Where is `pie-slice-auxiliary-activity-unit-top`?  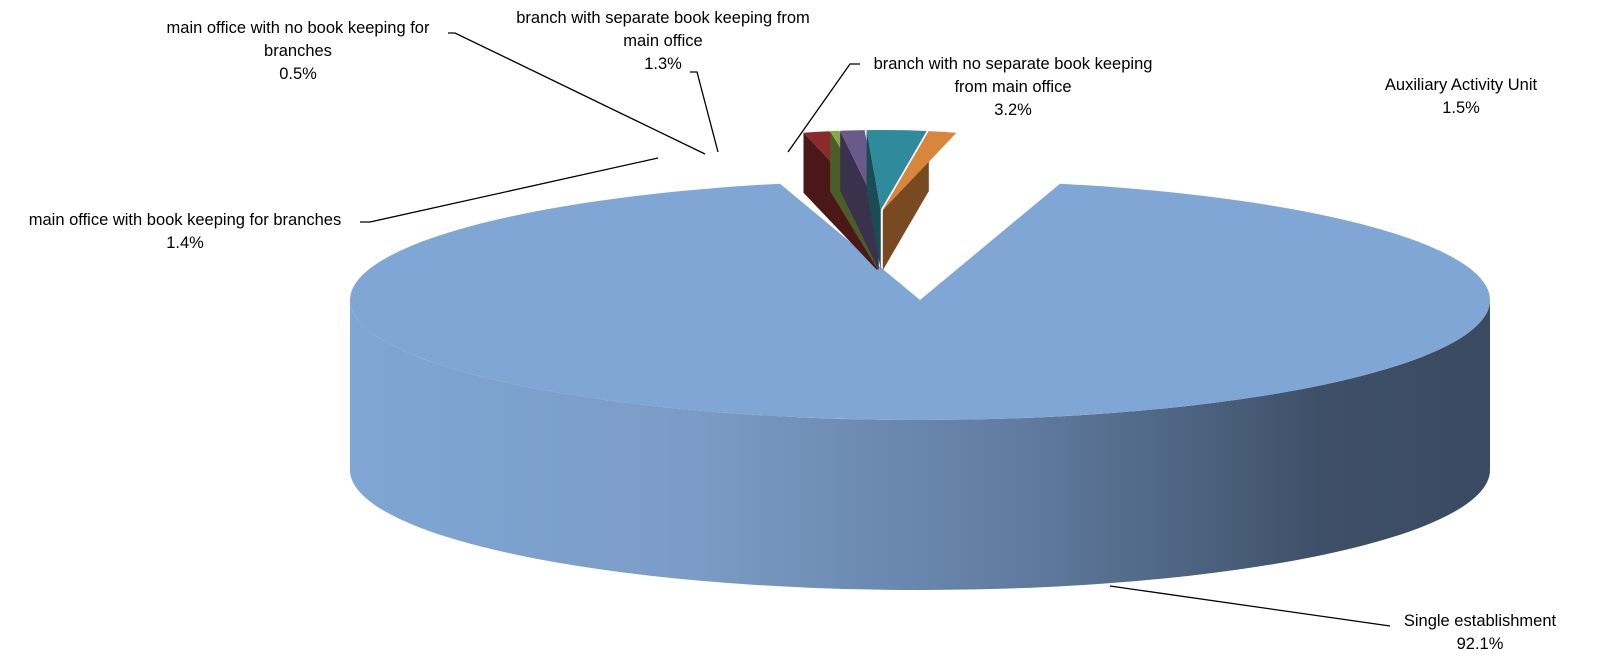 pie-slice-auxiliary-activity-unit-top is located at coordinates (919, 171).